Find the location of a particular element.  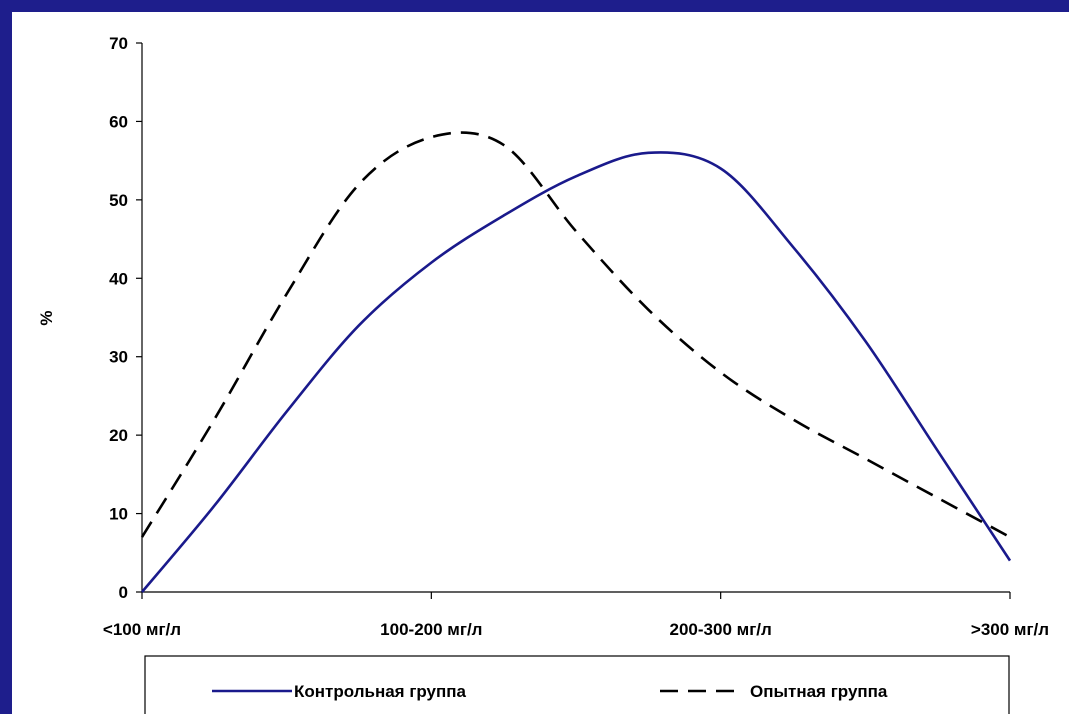

x-tick-label: 100-200 мг/л is located at coordinates (431, 629).